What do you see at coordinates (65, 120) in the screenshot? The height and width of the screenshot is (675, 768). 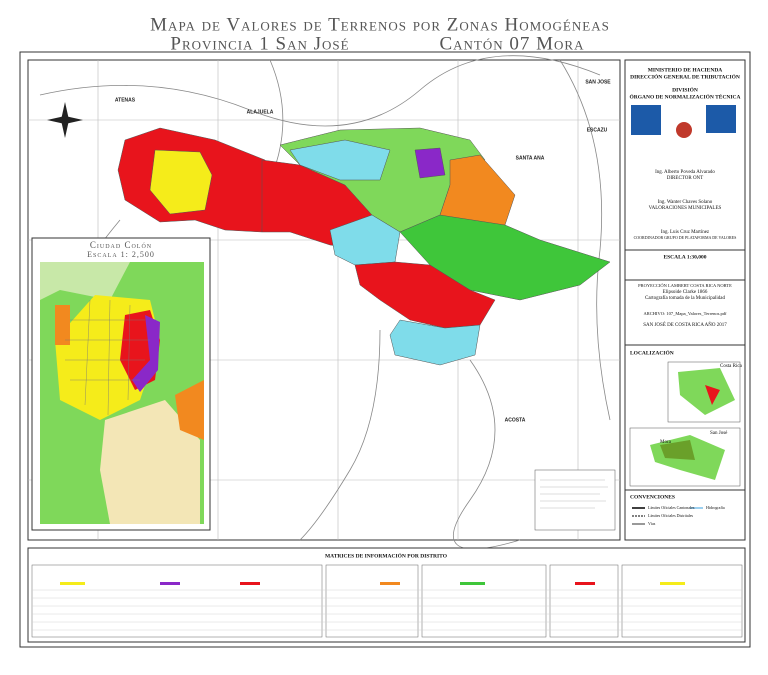 I see `compass` at bounding box center [65, 120].